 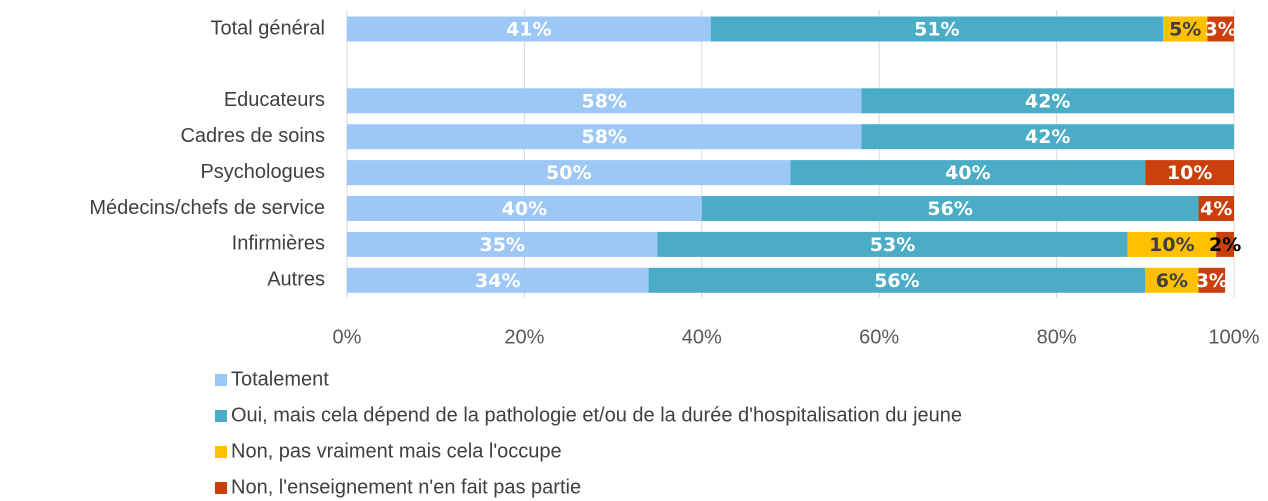 I want to click on data-label: 41%, so click(x=528, y=30).